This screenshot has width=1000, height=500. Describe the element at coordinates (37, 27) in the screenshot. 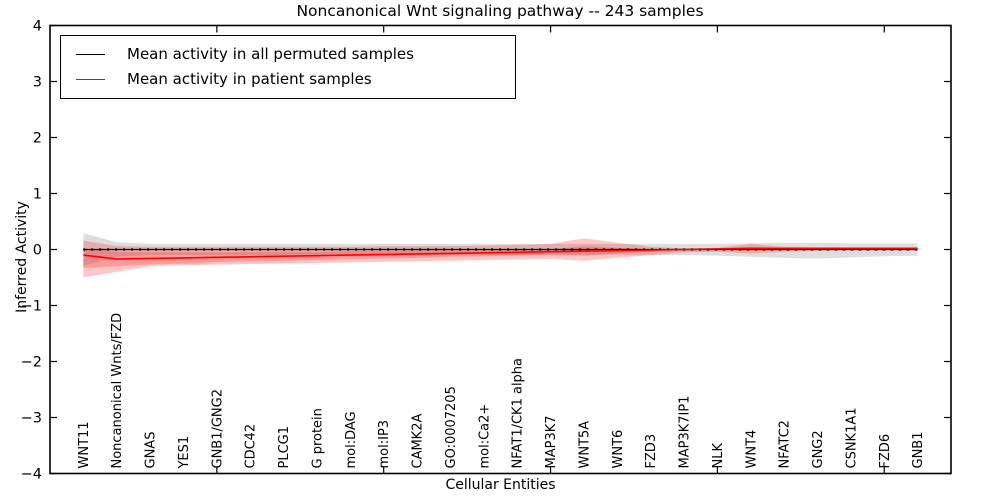

I see `y-tick-label: 4` at that location.